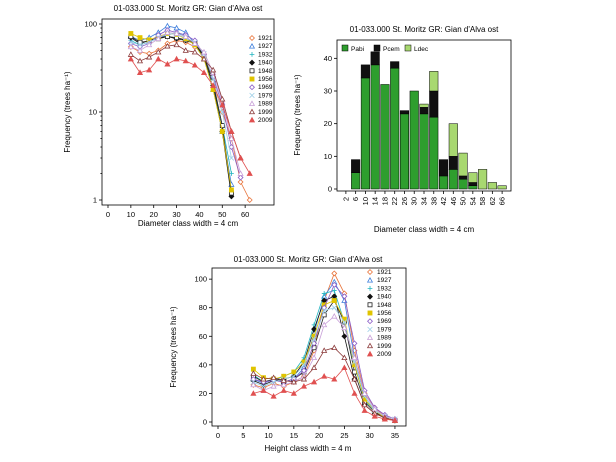 The image size is (616, 462). I want to click on chart3-legend-label: 1956, so click(384, 313).